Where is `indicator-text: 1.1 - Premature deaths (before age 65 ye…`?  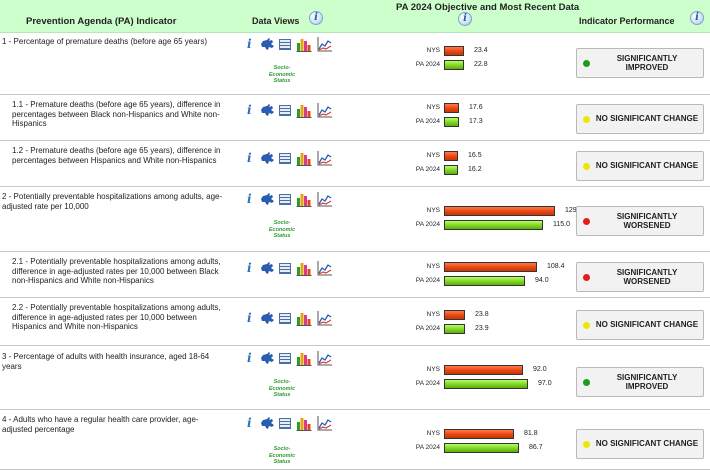
indicator-text: 1.1 - Premature deaths (before age 65 ye… is located at coordinates (116, 114).